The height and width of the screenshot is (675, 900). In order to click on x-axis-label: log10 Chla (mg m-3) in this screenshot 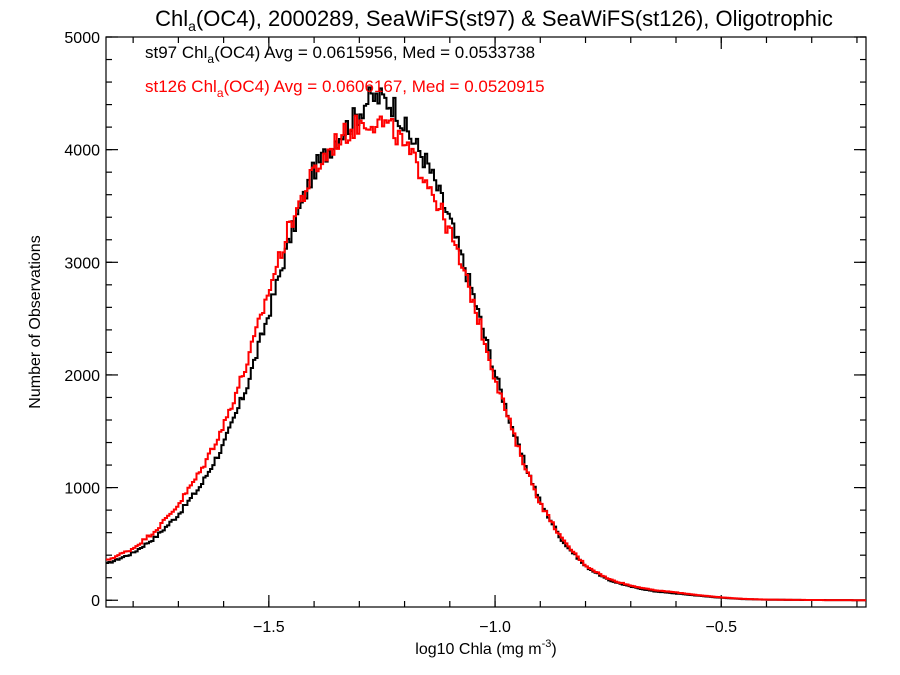, I will do `click(485, 648)`.